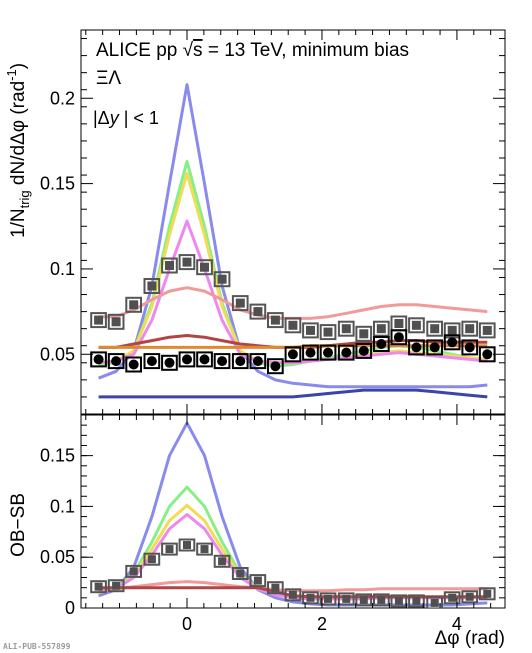 This screenshot has height=653, width=532. I want to click on experiment-annotation: ALICE pp √s = 13 TeV, minimum bias, so click(252, 50).